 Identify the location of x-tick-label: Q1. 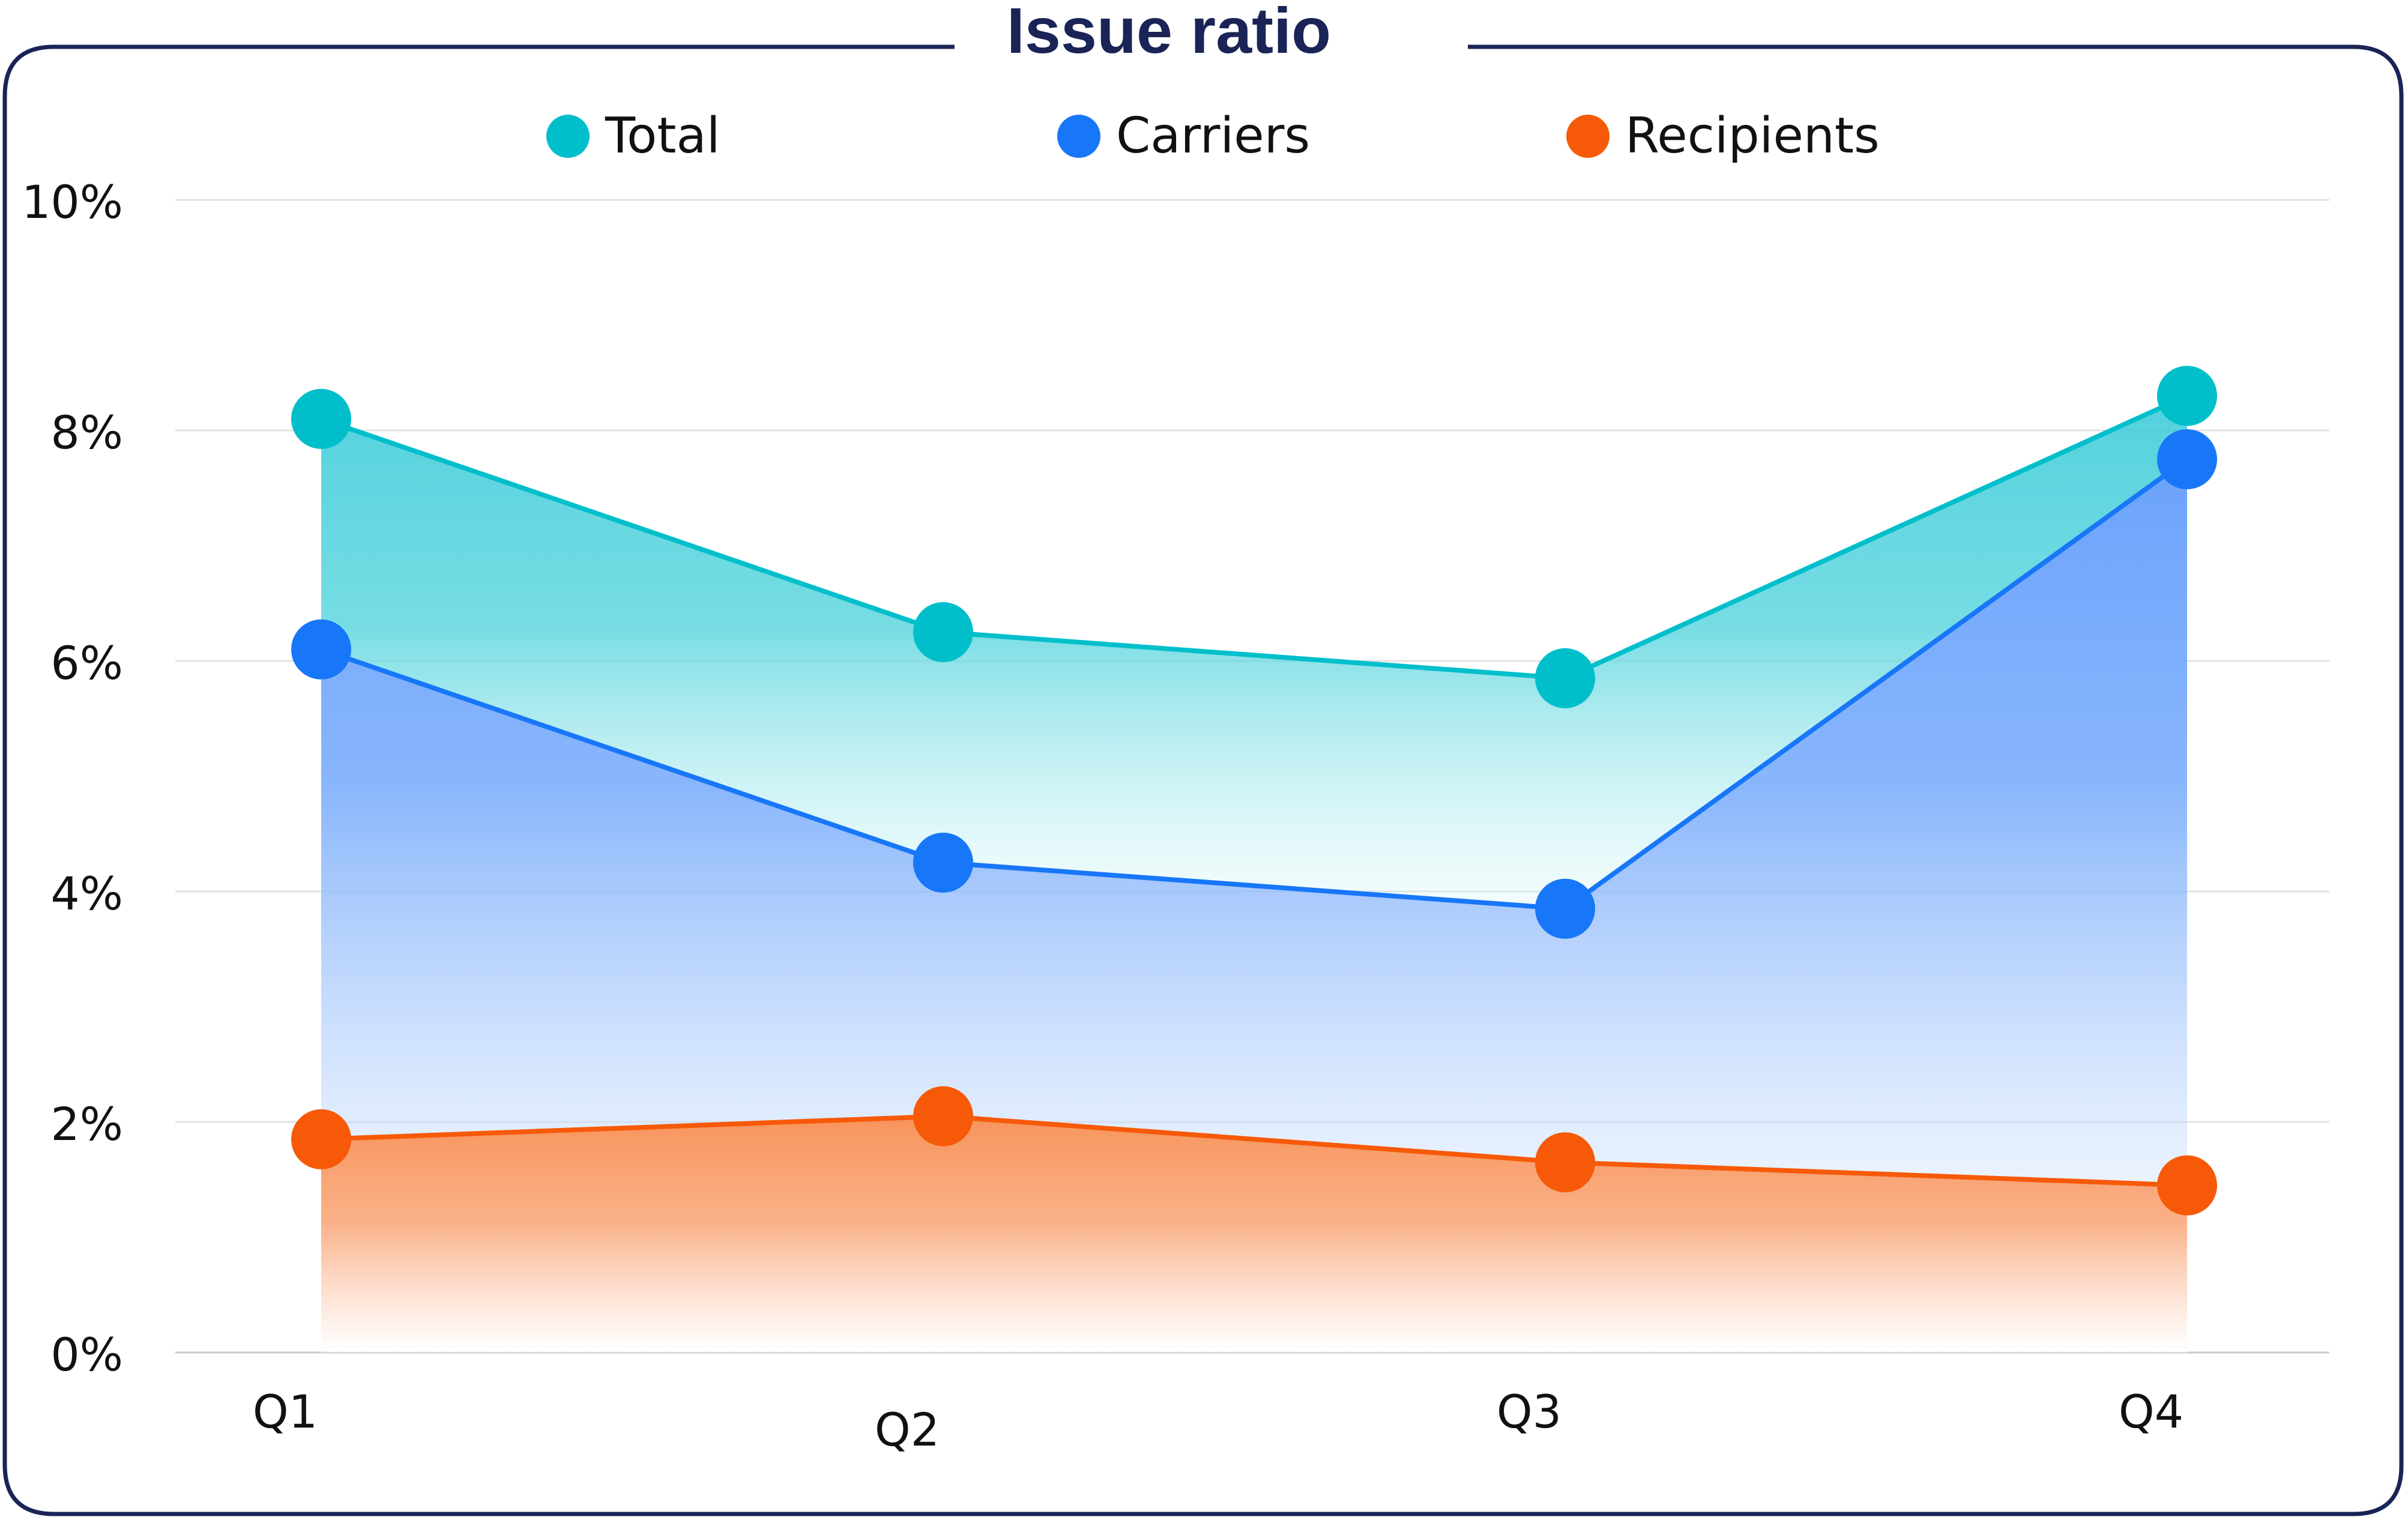
(285, 1411).